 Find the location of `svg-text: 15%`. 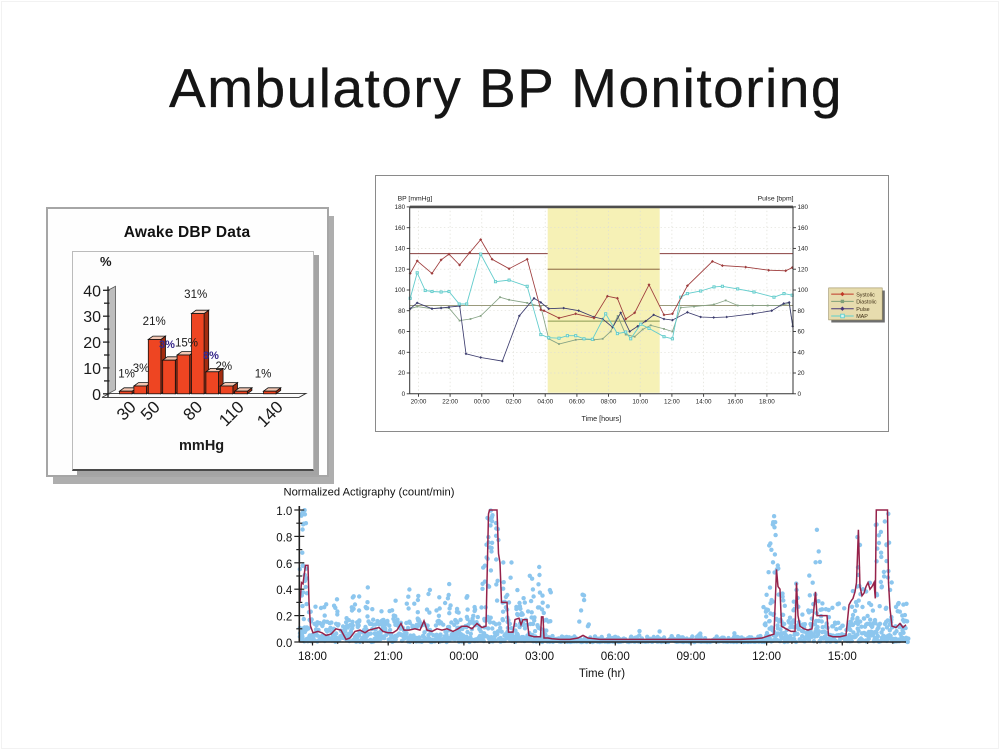

svg-text: 15% is located at coordinates (186, 344).